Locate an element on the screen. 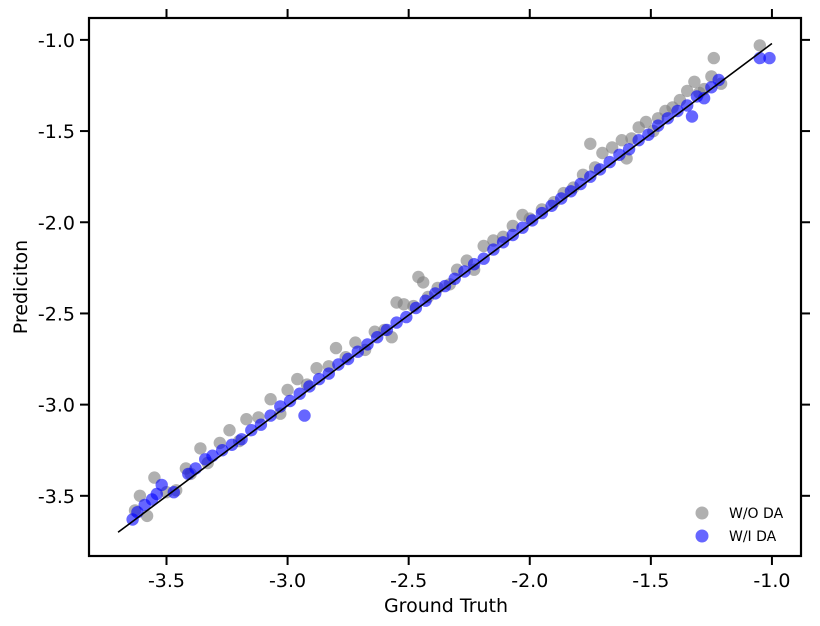  y-axis-label: Prediciton is located at coordinates (21, 287).